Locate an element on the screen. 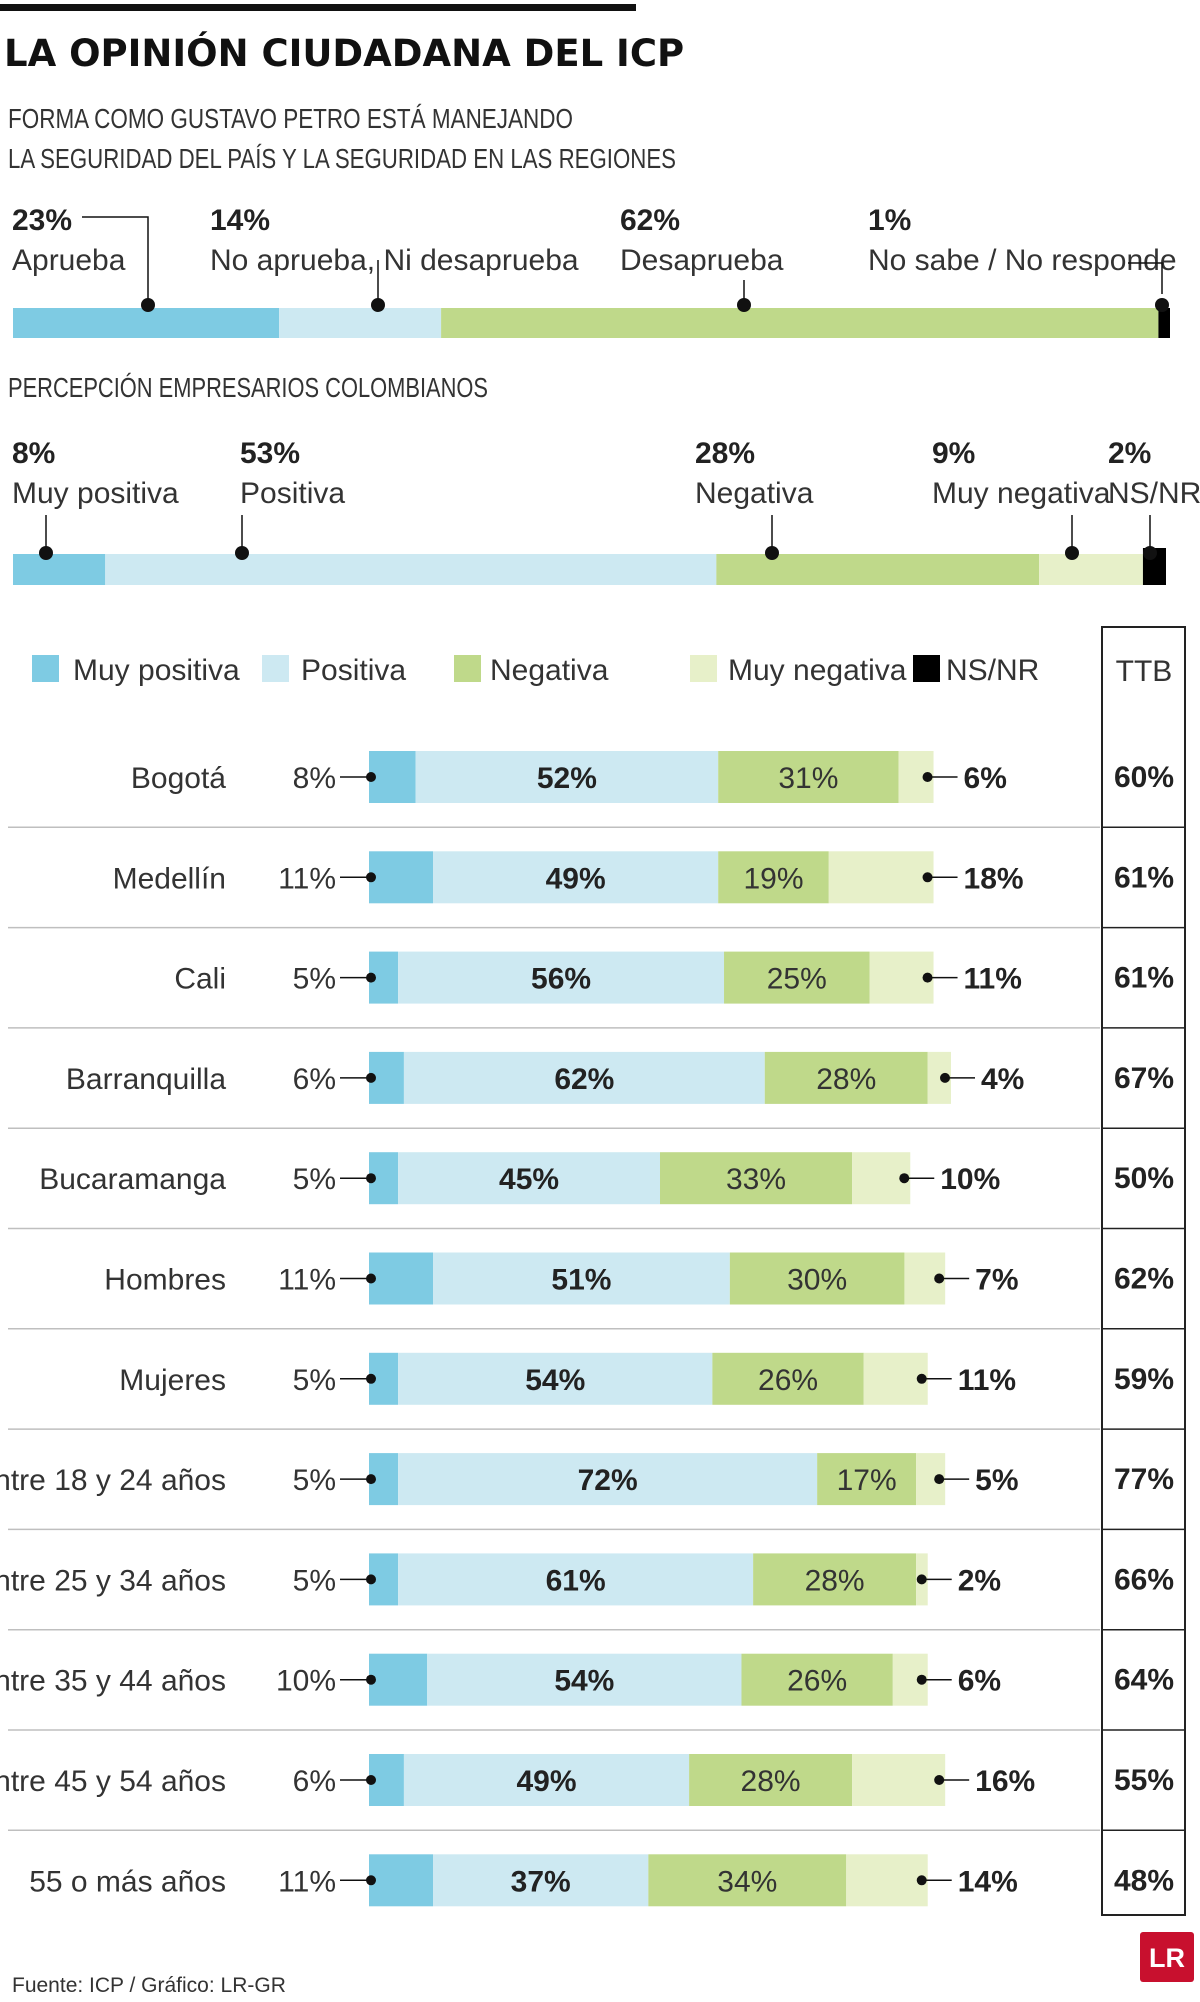 This screenshot has height=2002, width=1200. ttb-value: 77% is located at coordinates (1144, 1479).